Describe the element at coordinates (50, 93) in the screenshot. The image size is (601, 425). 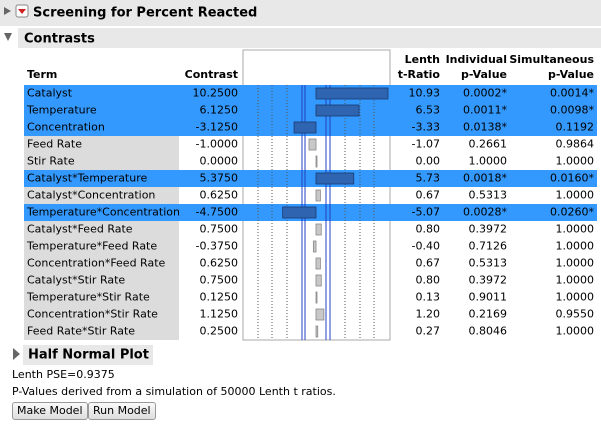
I see `term: Catalyst` at that location.